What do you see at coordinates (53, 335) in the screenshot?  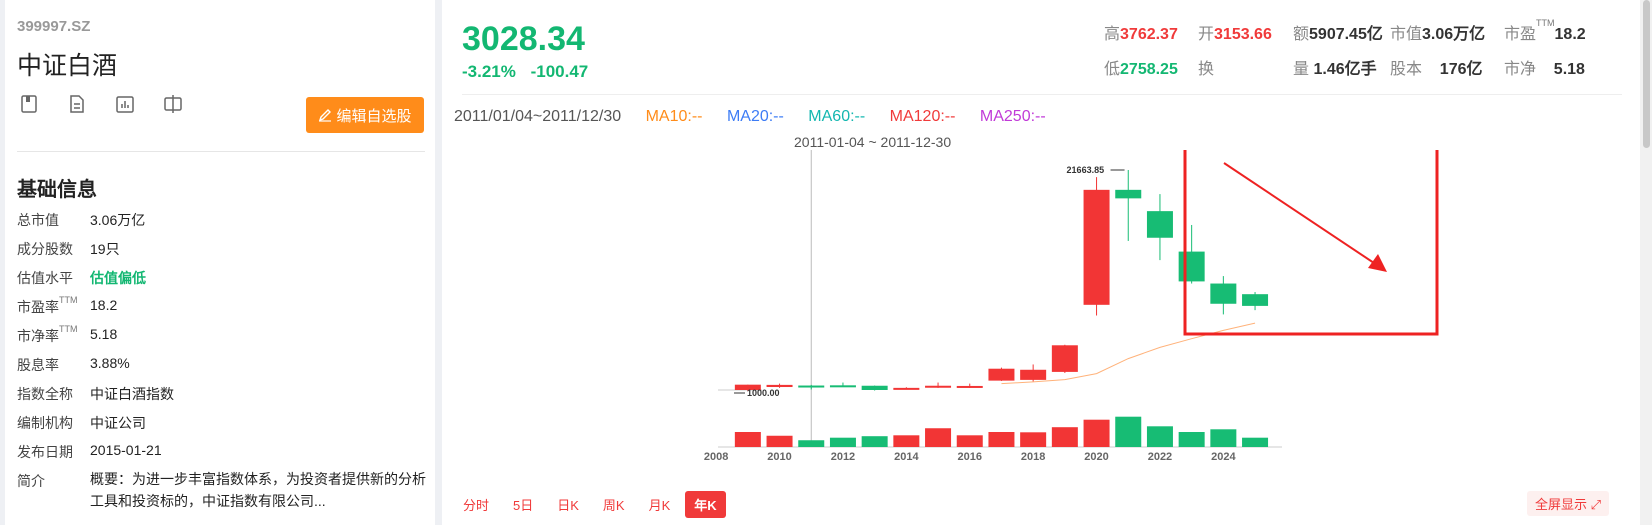 I see `info-label: 市净率TTM` at bounding box center [53, 335].